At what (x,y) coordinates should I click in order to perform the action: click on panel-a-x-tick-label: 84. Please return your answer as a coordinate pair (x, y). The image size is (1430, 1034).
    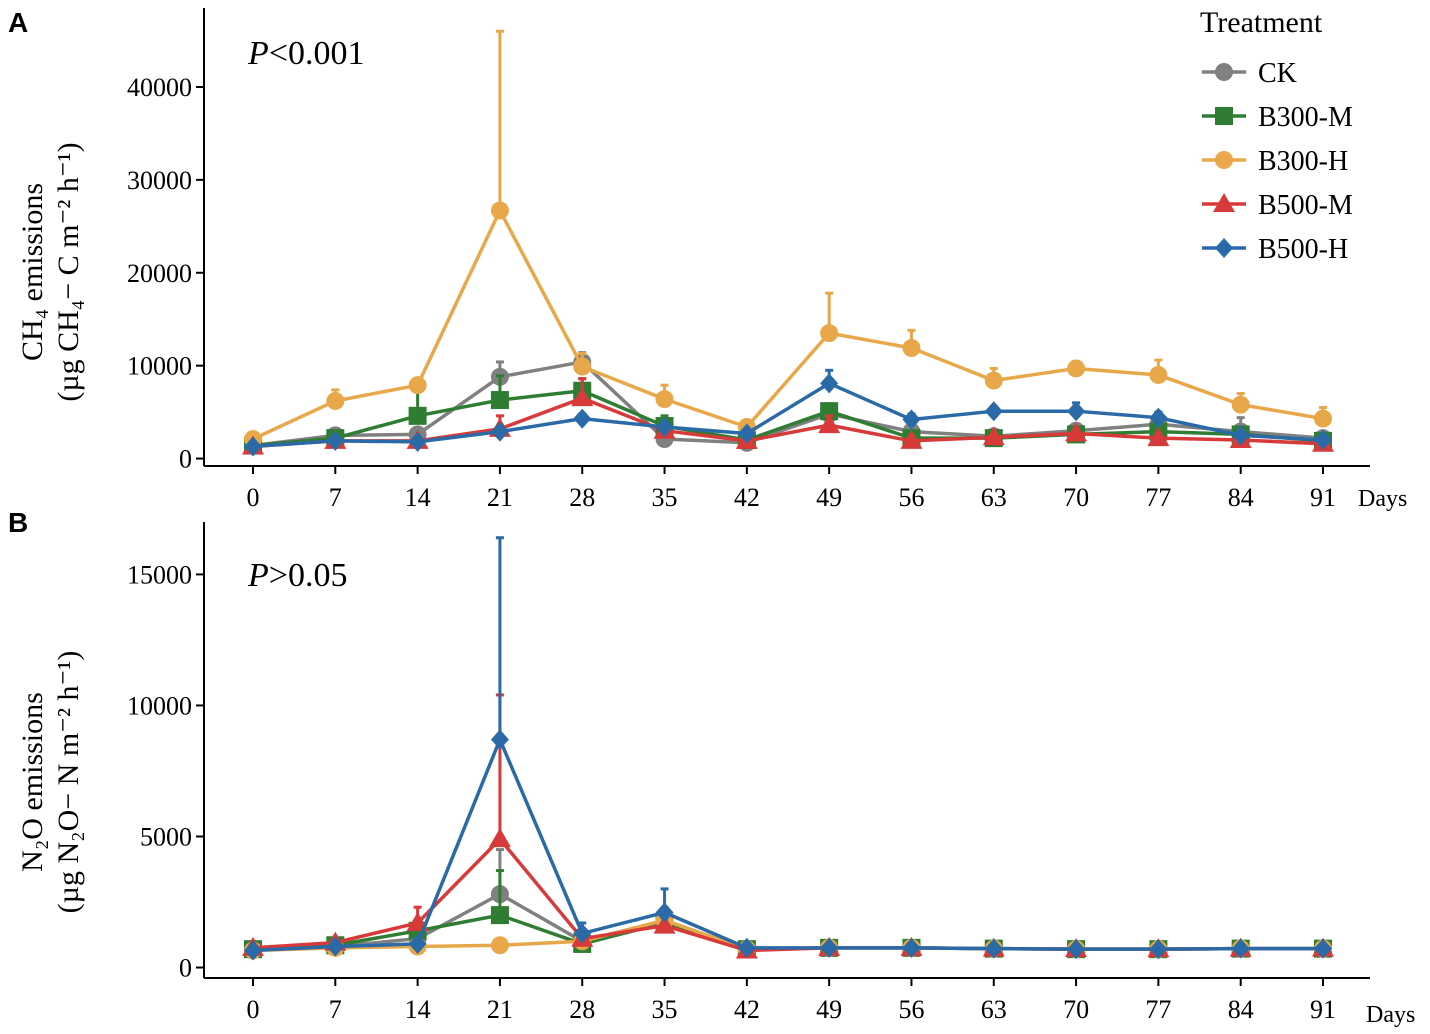
    Looking at the image, I should click on (1241, 497).